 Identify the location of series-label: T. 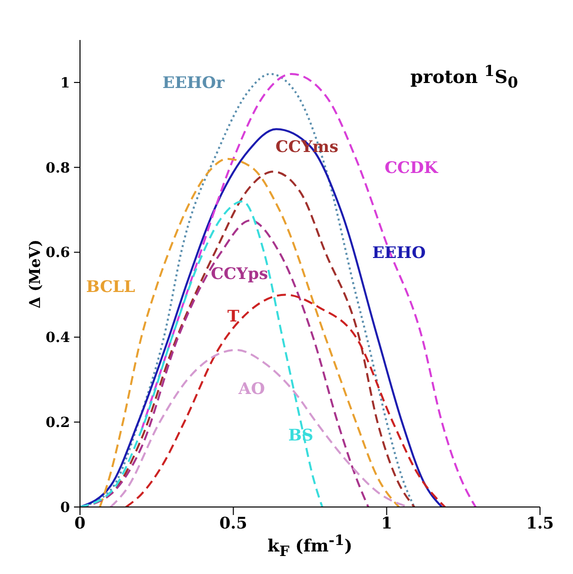
(233, 316).